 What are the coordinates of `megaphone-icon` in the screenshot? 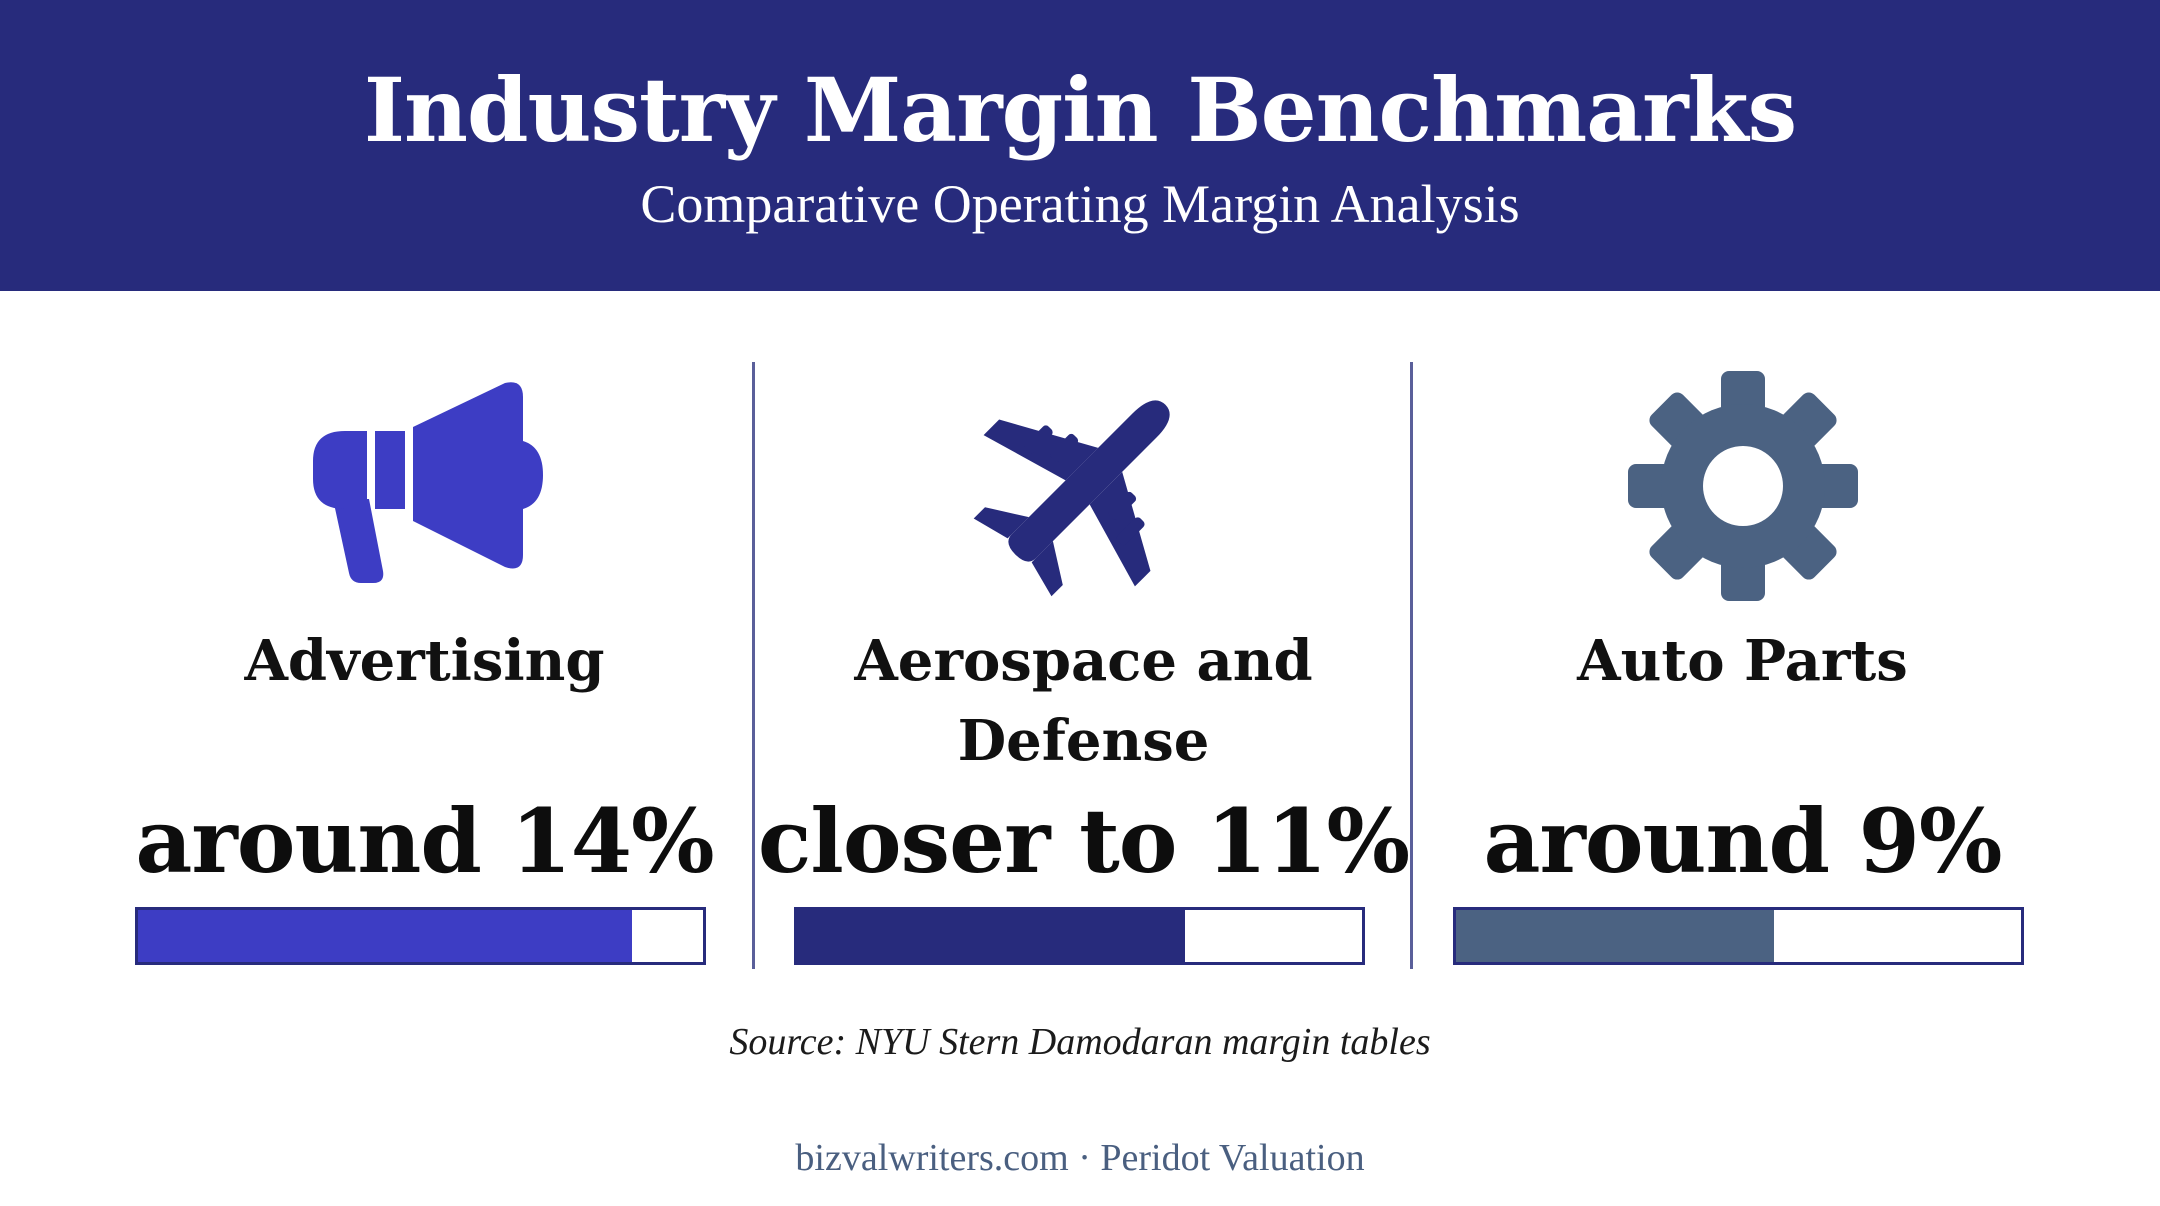 It's located at (424, 486).